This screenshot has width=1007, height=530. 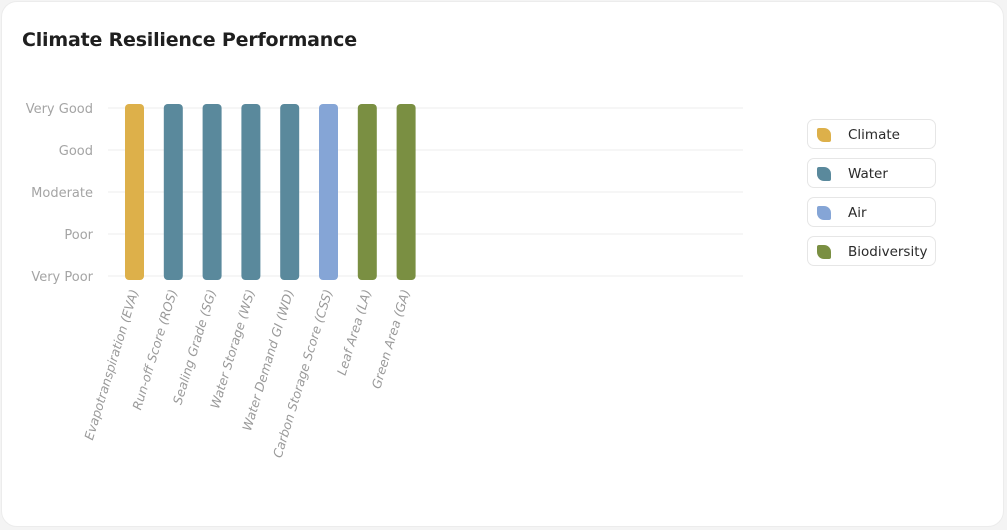 I want to click on legend-item-biodiversity: Biodiversity, so click(x=871, y=251).